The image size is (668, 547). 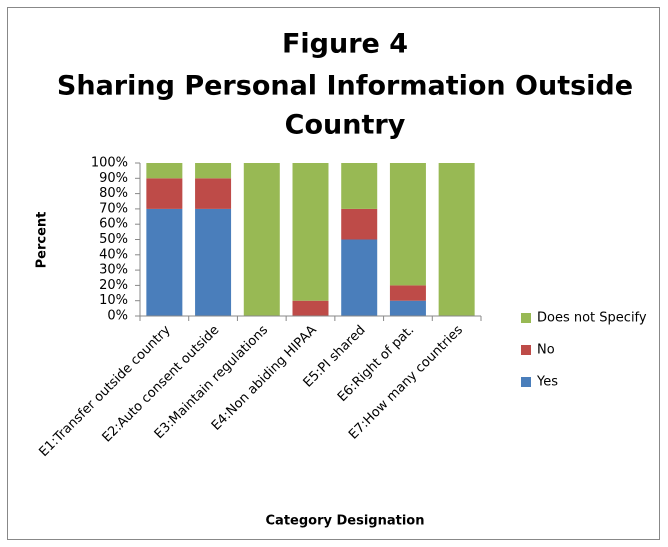 I want to click on legend-label: Does not Specify, so click(x=592, y=318).